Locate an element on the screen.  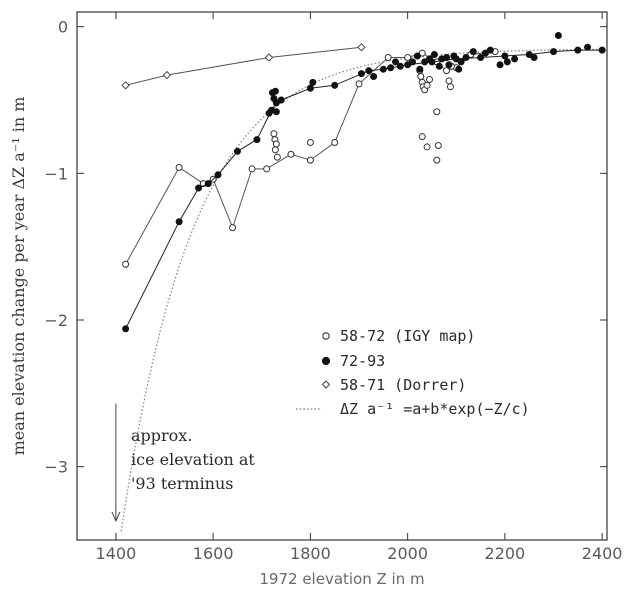
y-tick-label: −3 is located at coordinates (56, 467).